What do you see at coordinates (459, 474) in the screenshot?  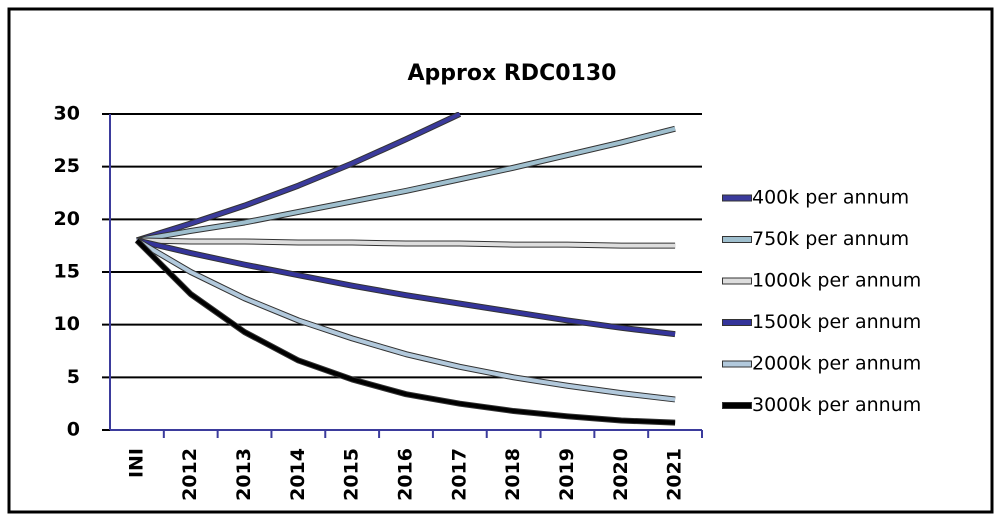 I see `x-tick-label: 2017` at bounding box center [459, 474].